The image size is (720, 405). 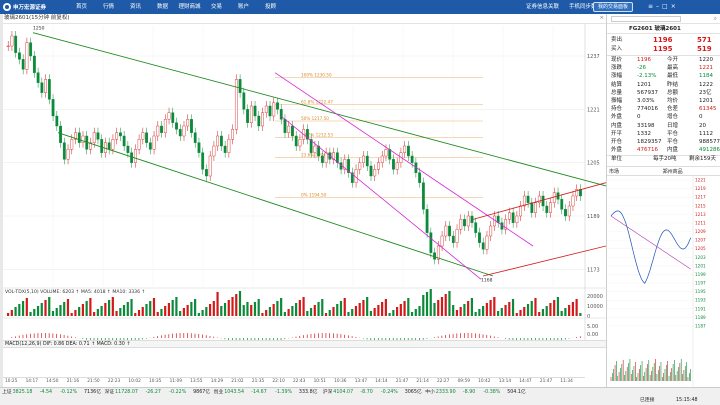 What do you see at coordinates (613, 7) in the screenshot?
I see `trade-panel-button: 我的交易面板` at bounding box center [613, 7].